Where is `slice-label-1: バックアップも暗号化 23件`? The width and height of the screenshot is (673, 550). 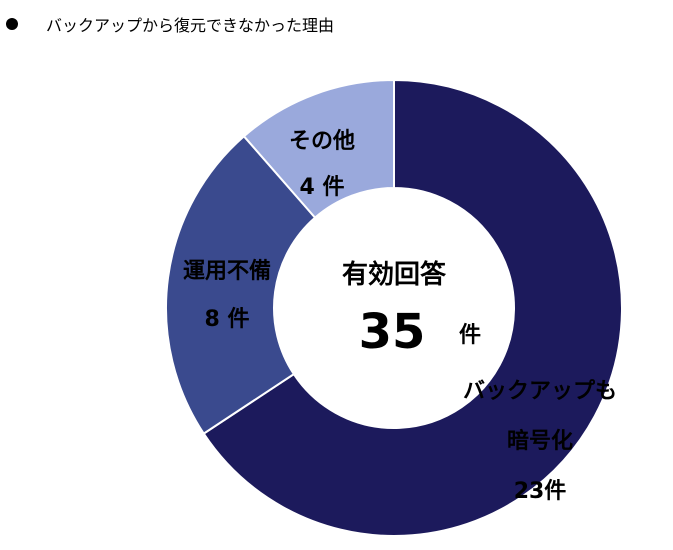 slice-label-1: バックアップも暗号化 23件 is located at coordinates (540, 441).